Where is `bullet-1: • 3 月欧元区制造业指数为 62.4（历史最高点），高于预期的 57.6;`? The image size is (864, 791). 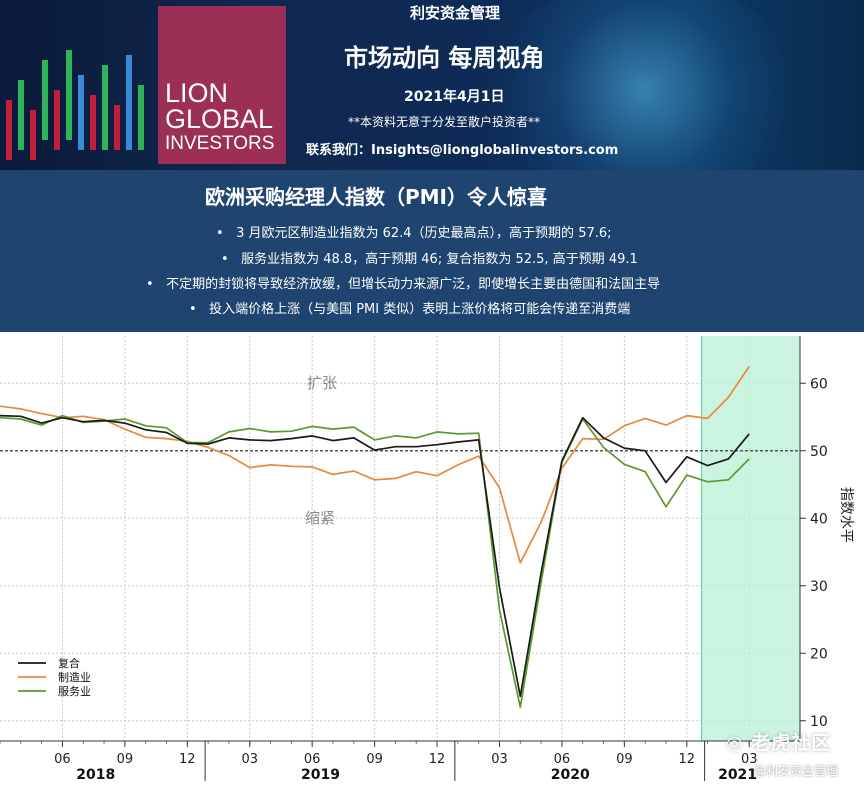
bullet-1: • 3 月欧元区制造业指数为 62.4（历史最高点），高于预期的 57.6; is located at coordinates (414, 233).